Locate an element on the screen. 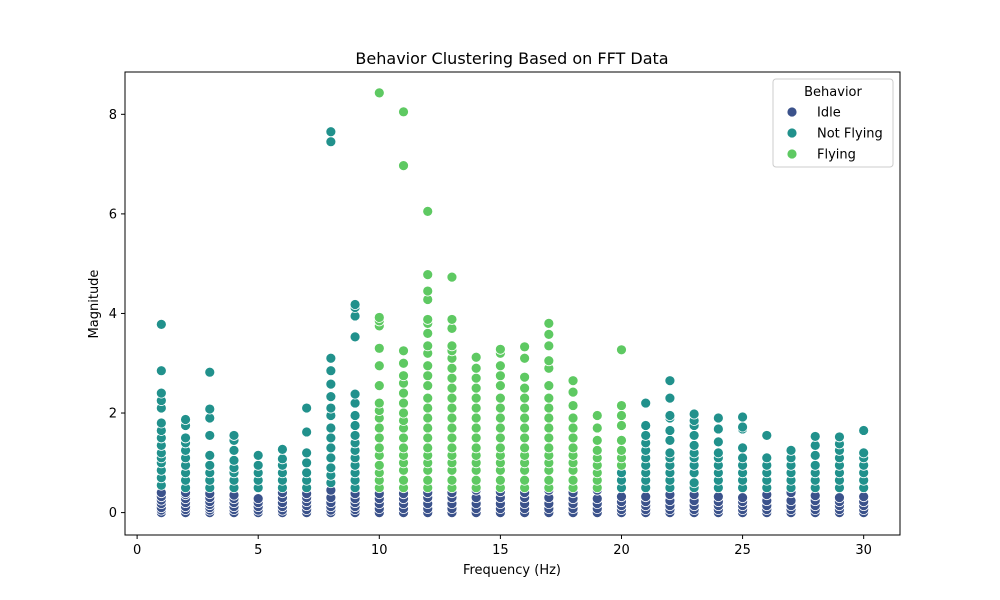 The width and height of the screenshot is (1000, 600). x-tick-label: 25 is located at coordinates (742, 550).